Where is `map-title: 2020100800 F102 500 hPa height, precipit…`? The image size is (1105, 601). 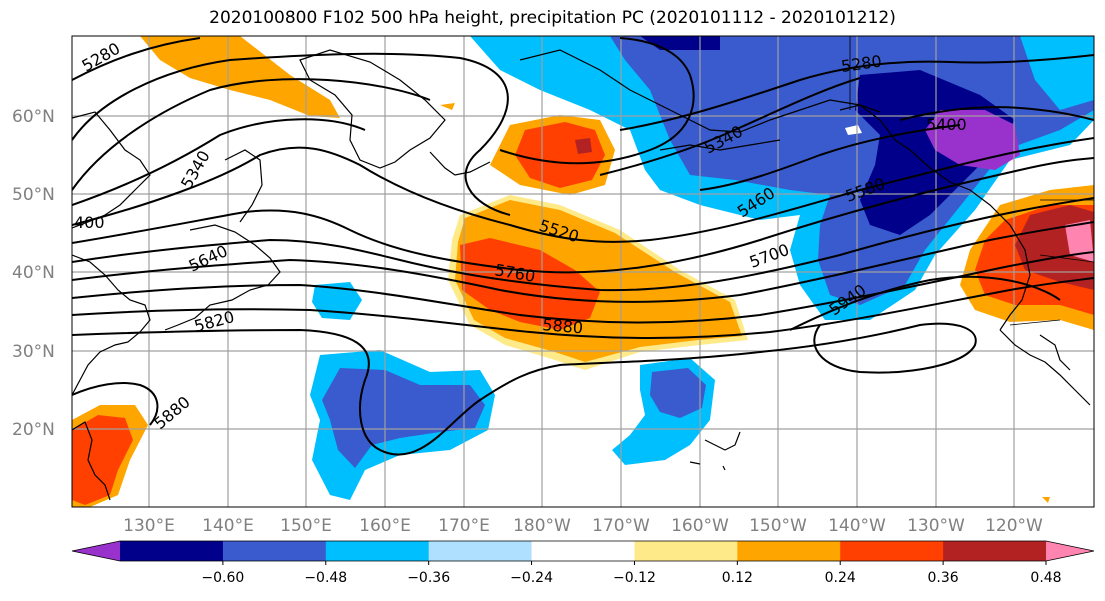
map-title: 2020100800 F102 500 hPa height, precipit… is located at coordinates (552, 18).